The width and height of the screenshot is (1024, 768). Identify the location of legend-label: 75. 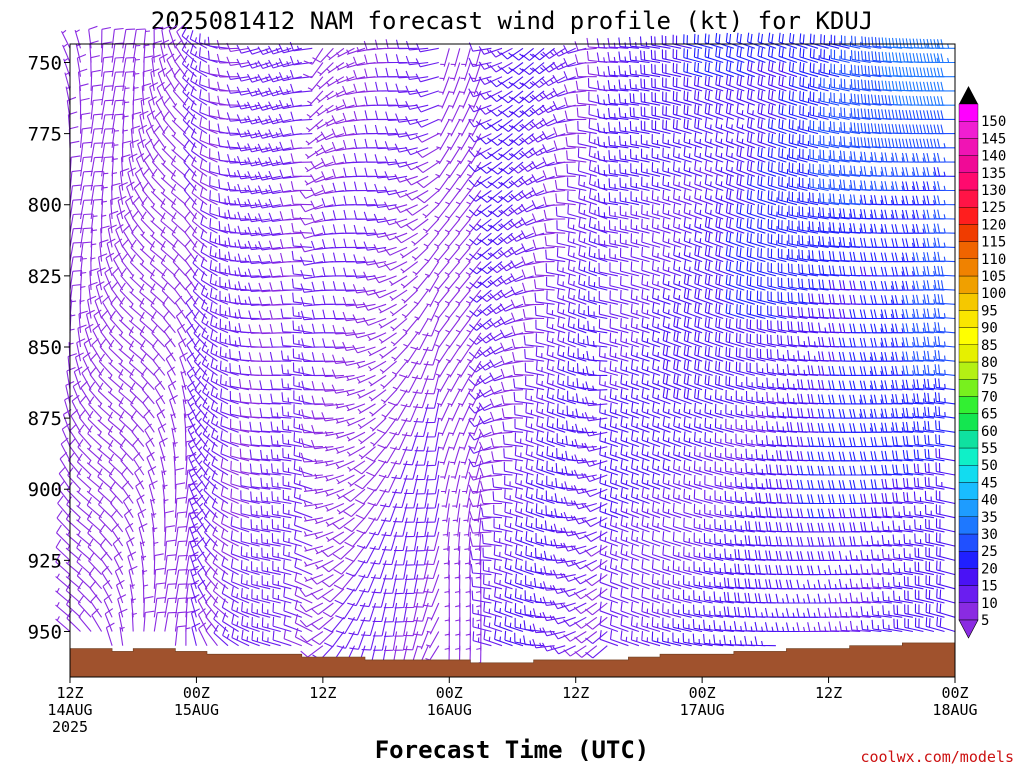
(989, 380).